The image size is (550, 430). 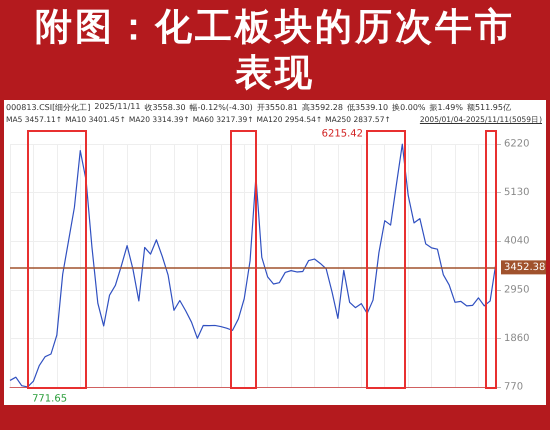 What do you see at coordinates (446, 107) in the screenshot?
I see `text: 振1.49%` at bounding box center [446, 107].